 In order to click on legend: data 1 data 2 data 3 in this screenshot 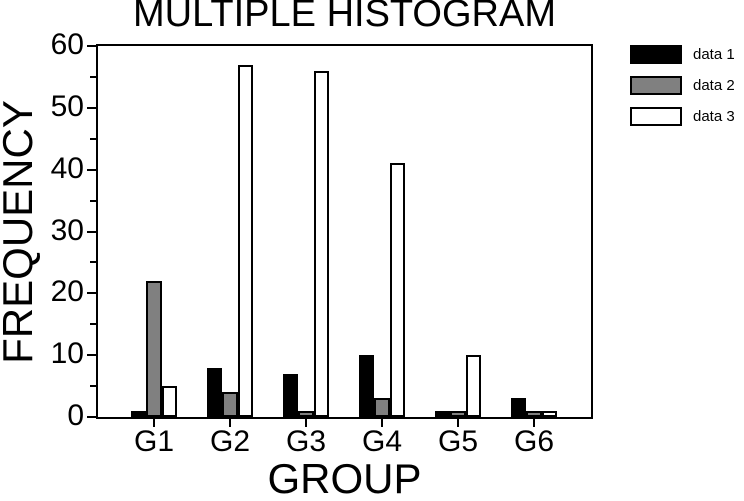, I will do `click(682, 91)`.